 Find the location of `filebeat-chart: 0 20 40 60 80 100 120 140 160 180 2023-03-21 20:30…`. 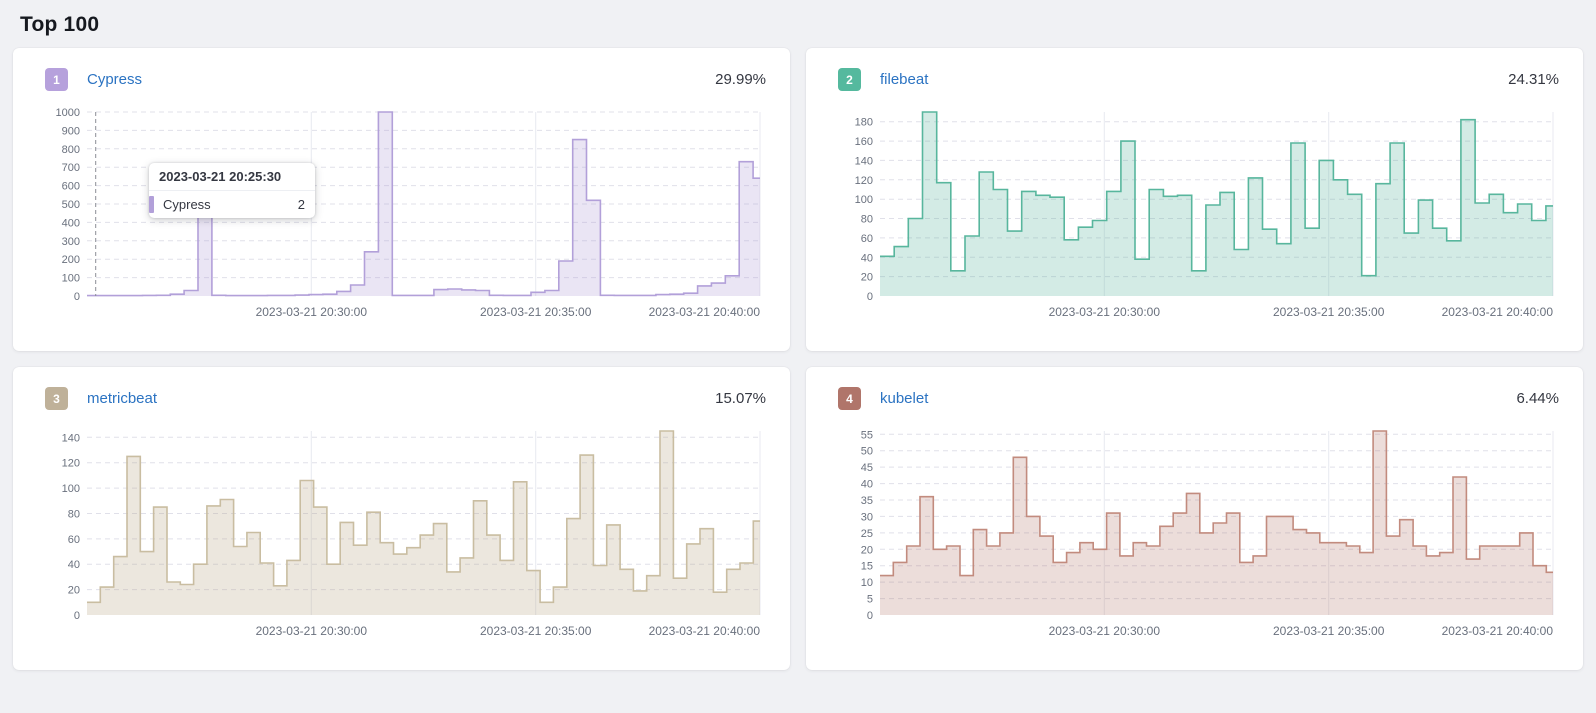

filebeat-chart: 0 20 40 60 80 100 120 140 160 180 2023-03-21 20:30… is located at coordinates (1194, 214).